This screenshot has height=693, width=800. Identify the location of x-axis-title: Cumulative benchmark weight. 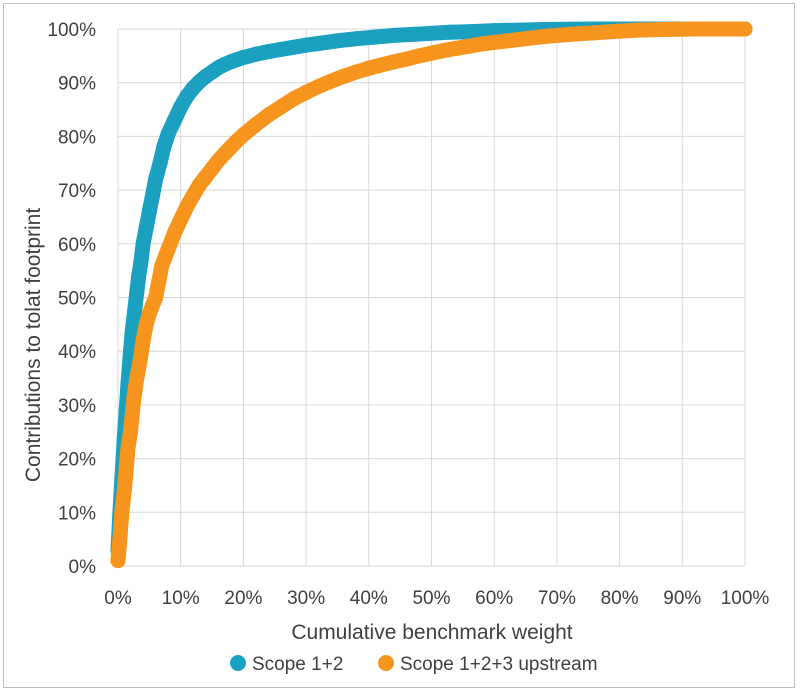
(431, 632).